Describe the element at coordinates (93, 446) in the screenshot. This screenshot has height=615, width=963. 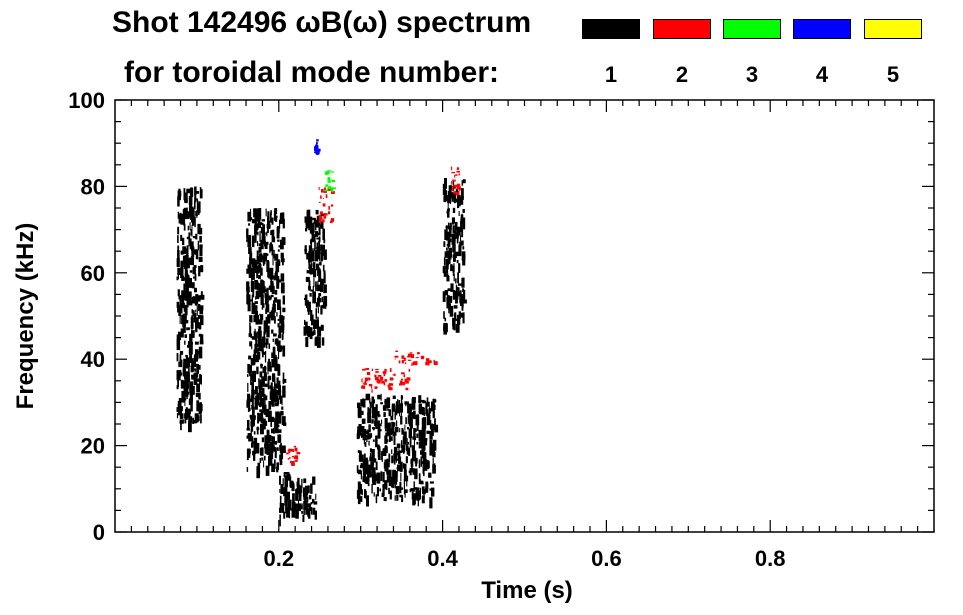
I see `y-tick-label-2: 20` at that location.